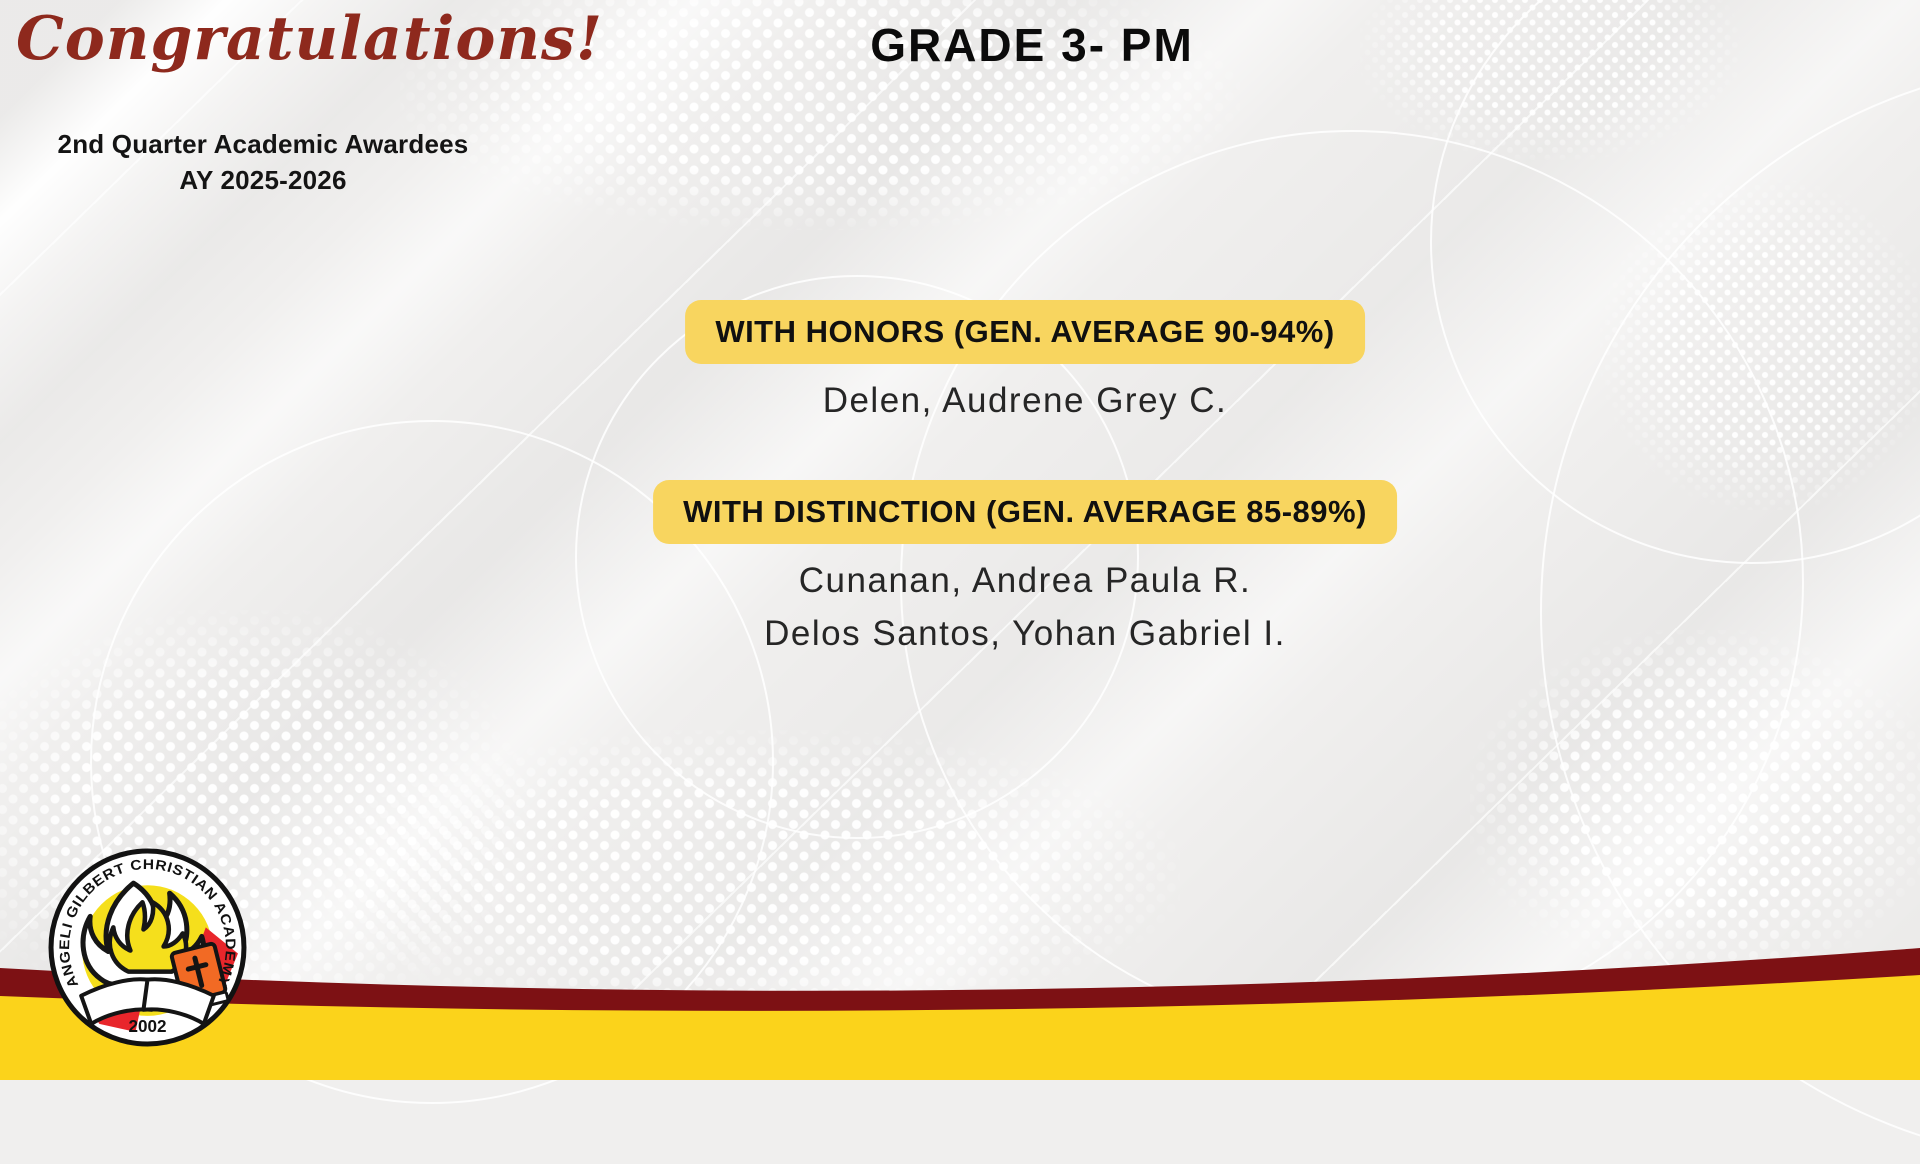 Image resolution: width=1920 pixels, height=1164 pixels. I want to click on awardee-name: Cunanan, Andrea Paula R., so click(1025, 580).